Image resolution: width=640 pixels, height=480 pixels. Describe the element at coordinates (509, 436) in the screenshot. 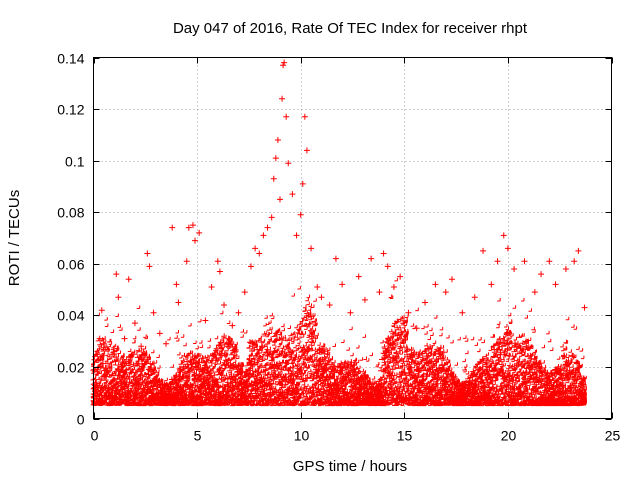

I see `x-tick-label: 20` at that location.